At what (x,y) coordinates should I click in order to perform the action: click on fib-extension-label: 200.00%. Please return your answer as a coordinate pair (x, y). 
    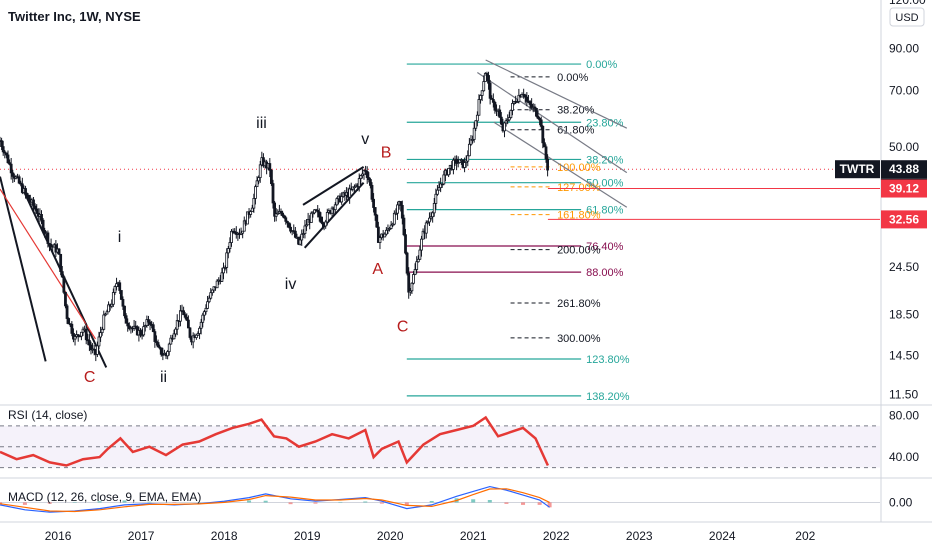
    Looking at the image, I should click on (579, 251).